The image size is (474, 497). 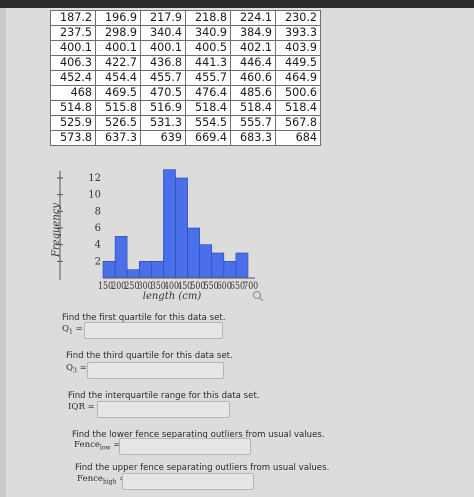 I want to click on table-cell: 218.8, so click(x=208, y=18).